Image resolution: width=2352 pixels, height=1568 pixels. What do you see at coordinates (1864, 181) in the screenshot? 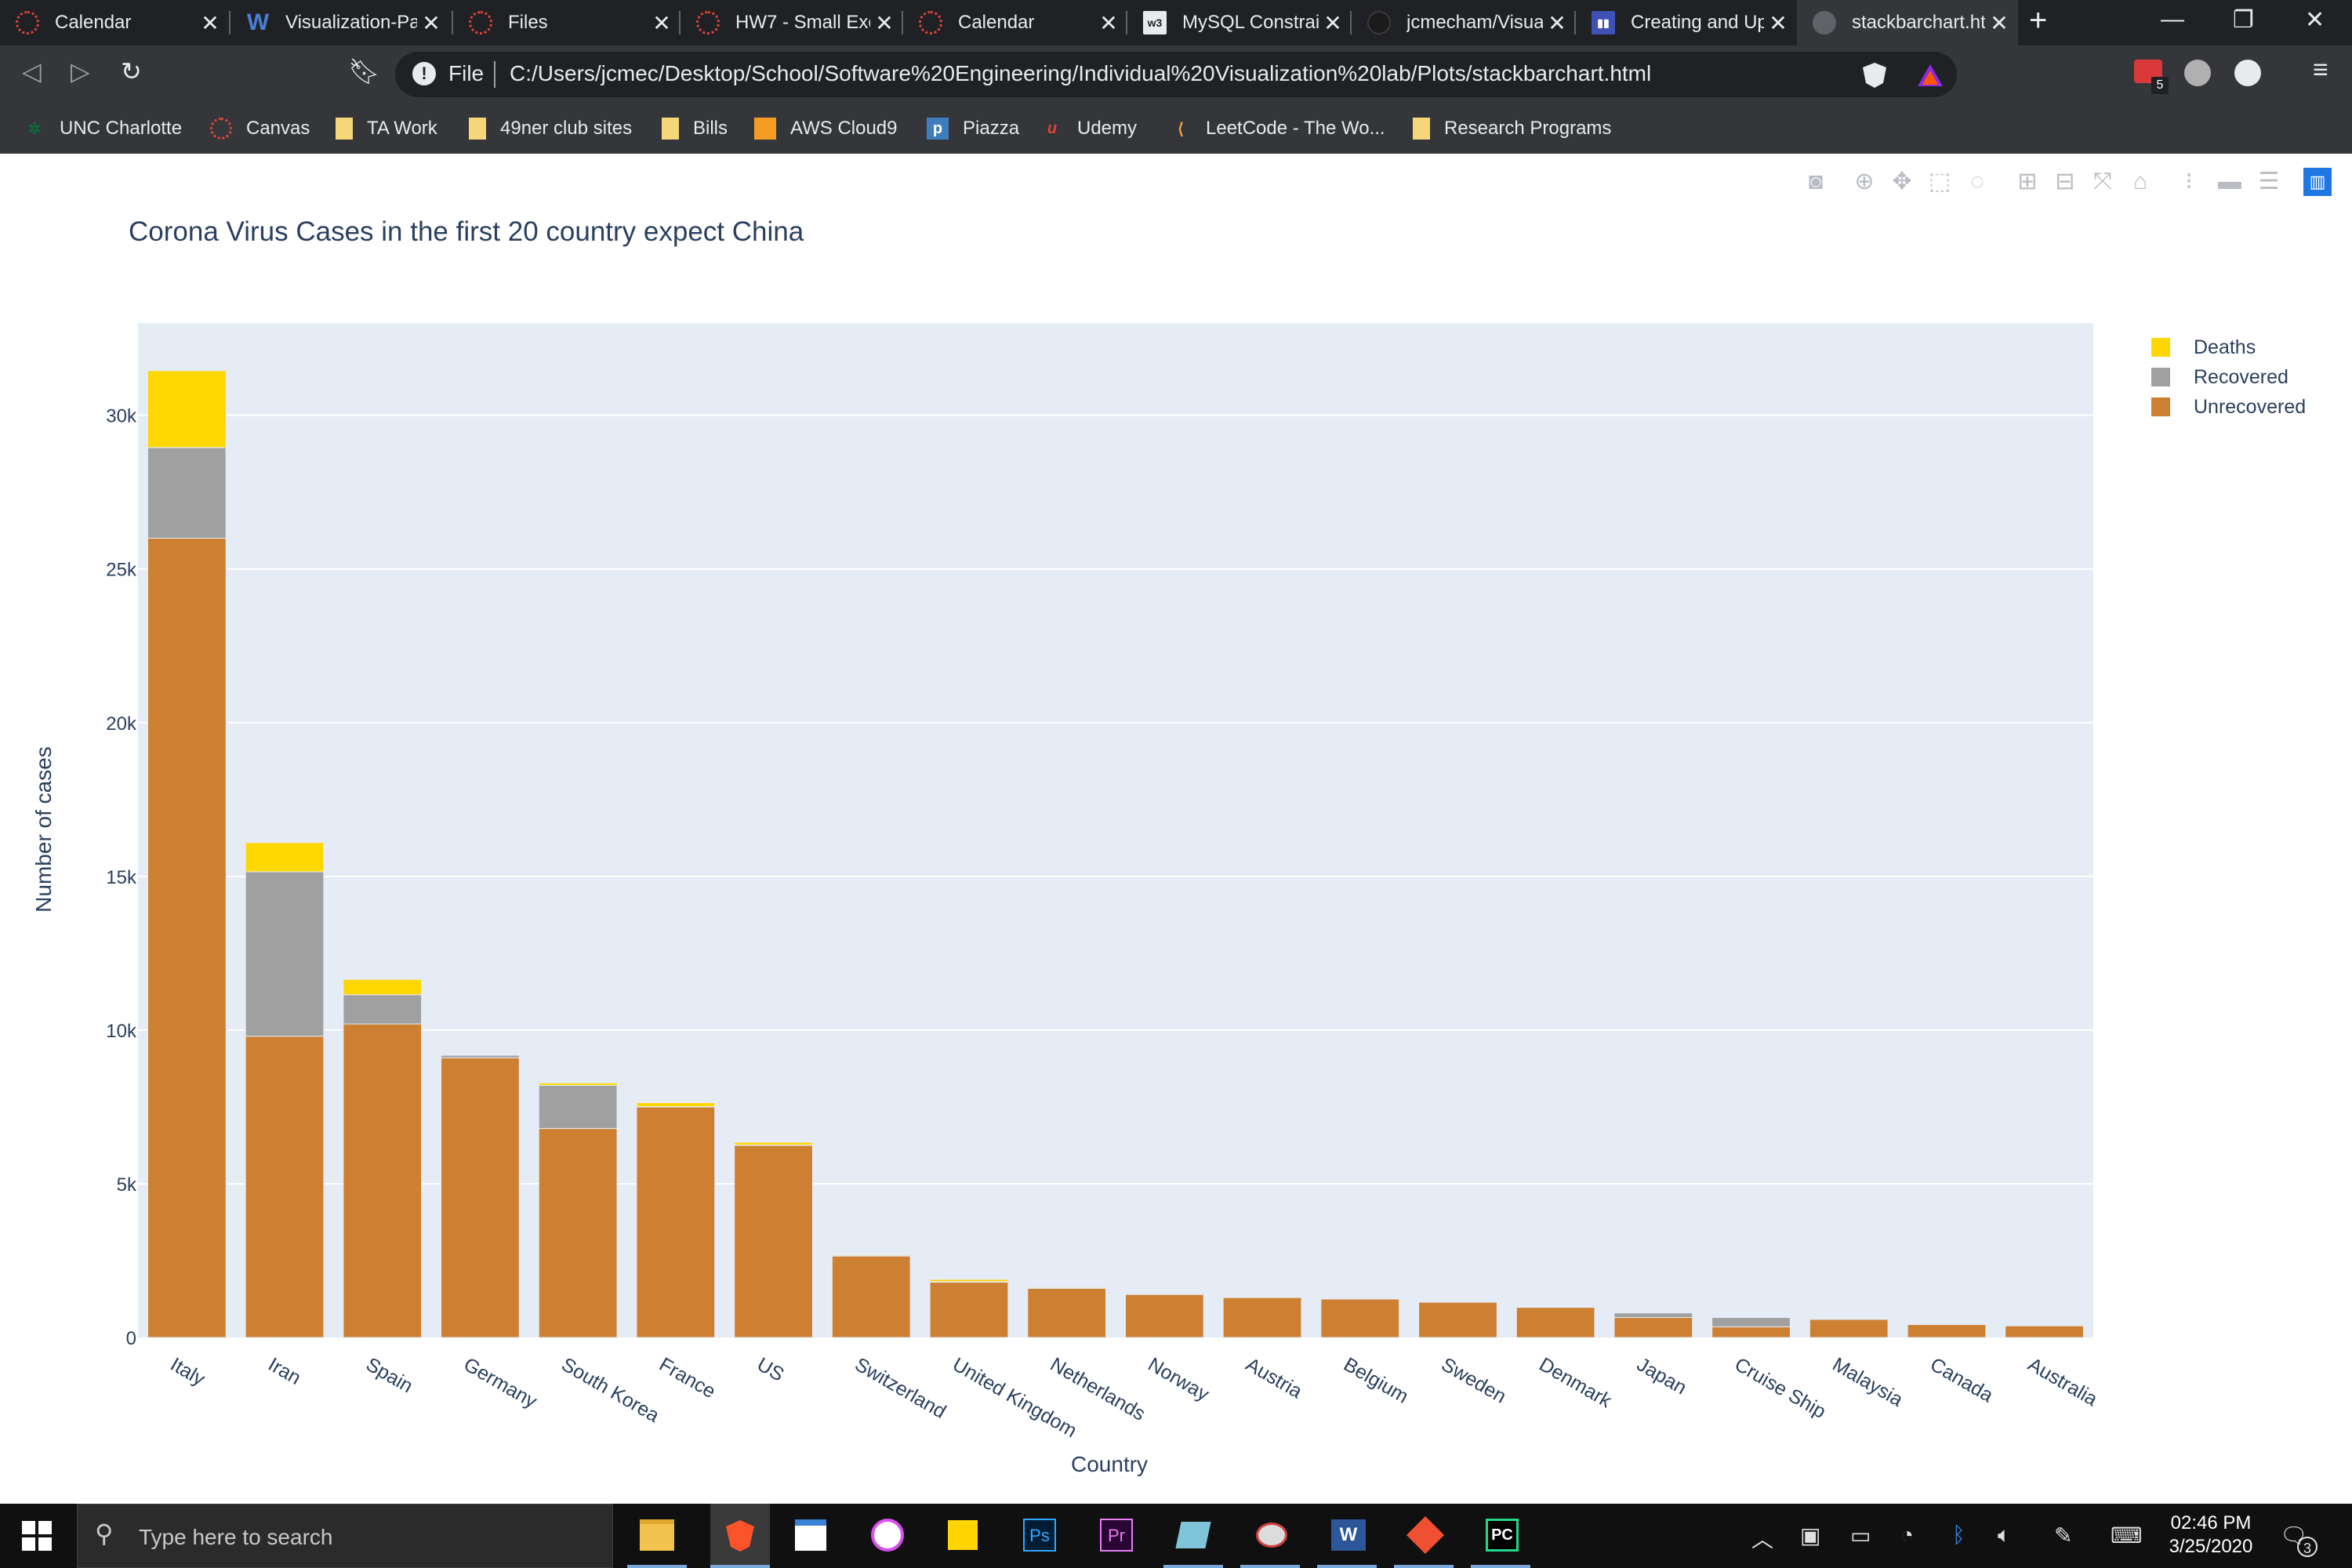
I see `zoom-icon: ⊕` at bounding box center [1864, 181].